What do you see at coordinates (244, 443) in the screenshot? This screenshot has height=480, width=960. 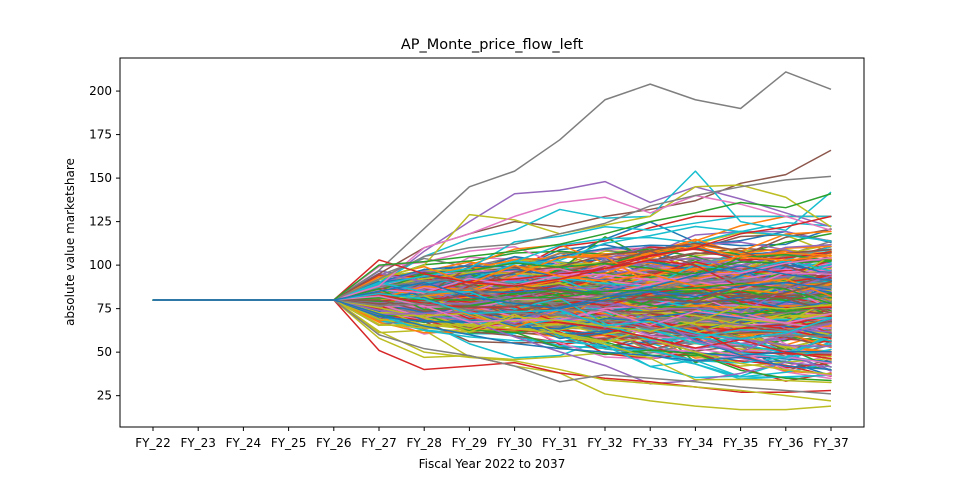 I see `x-tick-label-2: FY_24` at bounding box center [244, 443].